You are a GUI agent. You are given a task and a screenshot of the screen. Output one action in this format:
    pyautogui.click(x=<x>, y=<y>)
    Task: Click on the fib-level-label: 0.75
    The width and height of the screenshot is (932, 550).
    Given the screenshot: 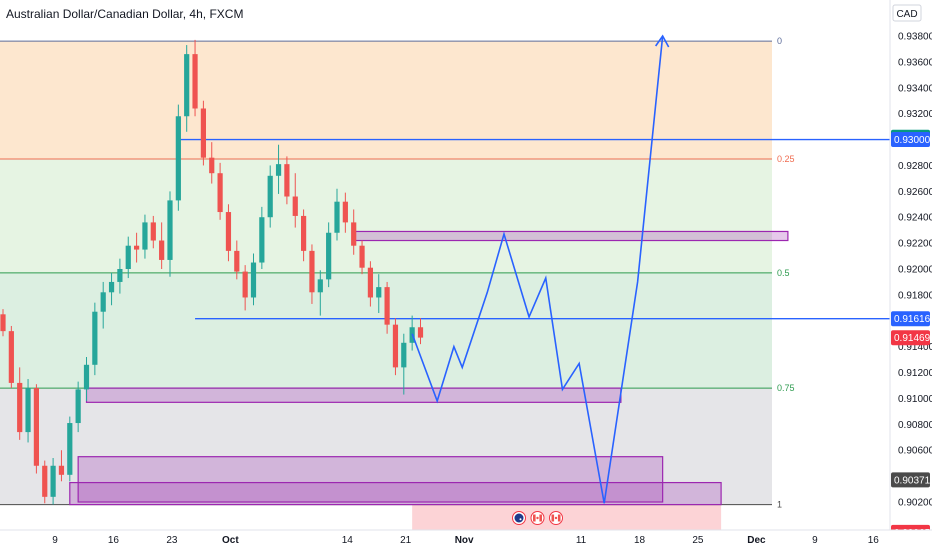 What is the action you would take?
    pyautogui.click(x=786, y=388)
    